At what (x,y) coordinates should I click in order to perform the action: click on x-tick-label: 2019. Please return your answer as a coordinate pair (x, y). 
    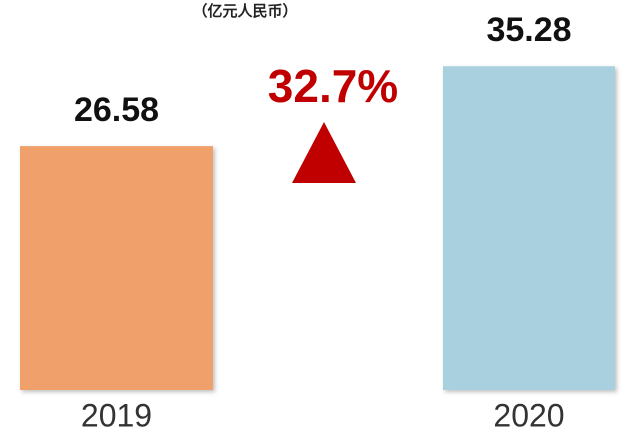
    Looking at the image, I should click on (116, 415).